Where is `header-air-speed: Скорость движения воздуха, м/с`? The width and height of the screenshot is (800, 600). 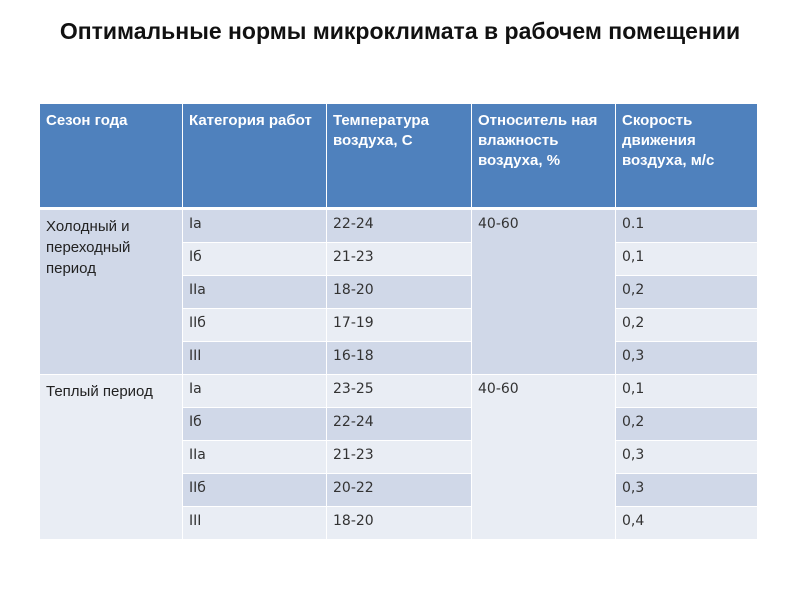 header-air-speed: Скорость движения воздуха, м/с is located at coordinates (686, 157).